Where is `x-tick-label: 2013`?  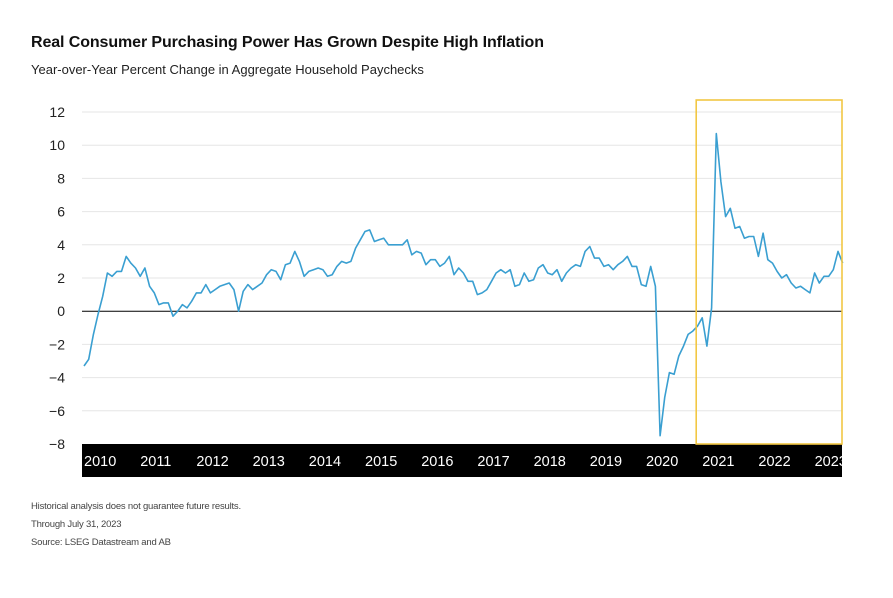
x-tick-label: 2013 is located at coordinates (269, 462).